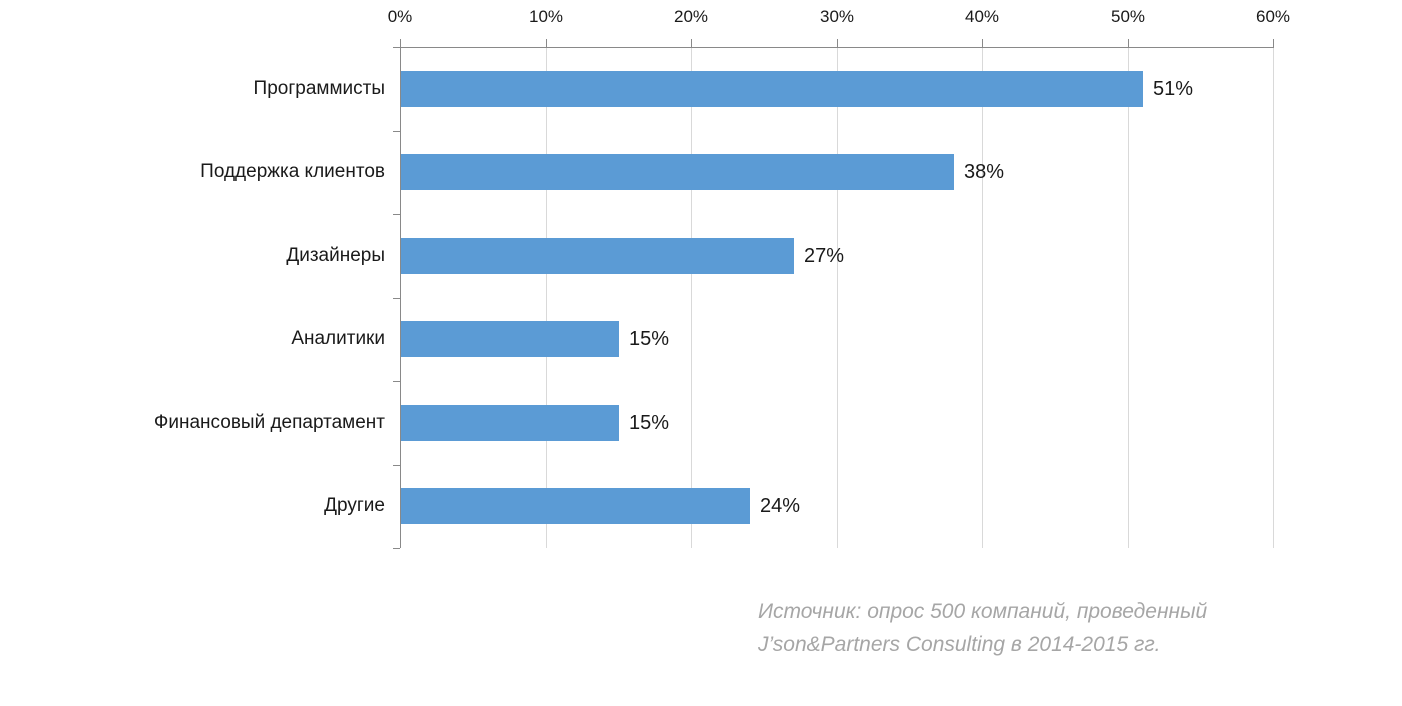 Image resolution: width=1402 pixels, height=706 pixels. What do you see at coordinates (1273, 16) in the screenshot?
I see `x-axis-tick-label: 60%` at bounding box center [1273, 16].